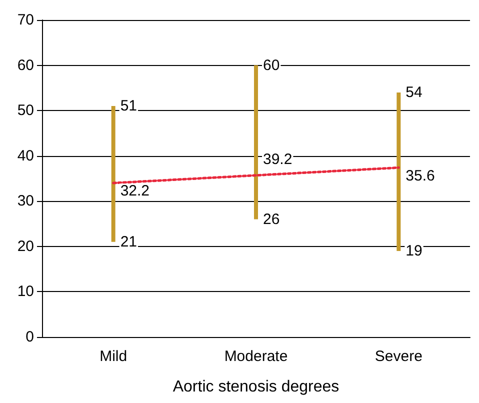 The height and width of the screenshot is (403, 479). I want to click on y-tick-label: 70, so click(25, 20).